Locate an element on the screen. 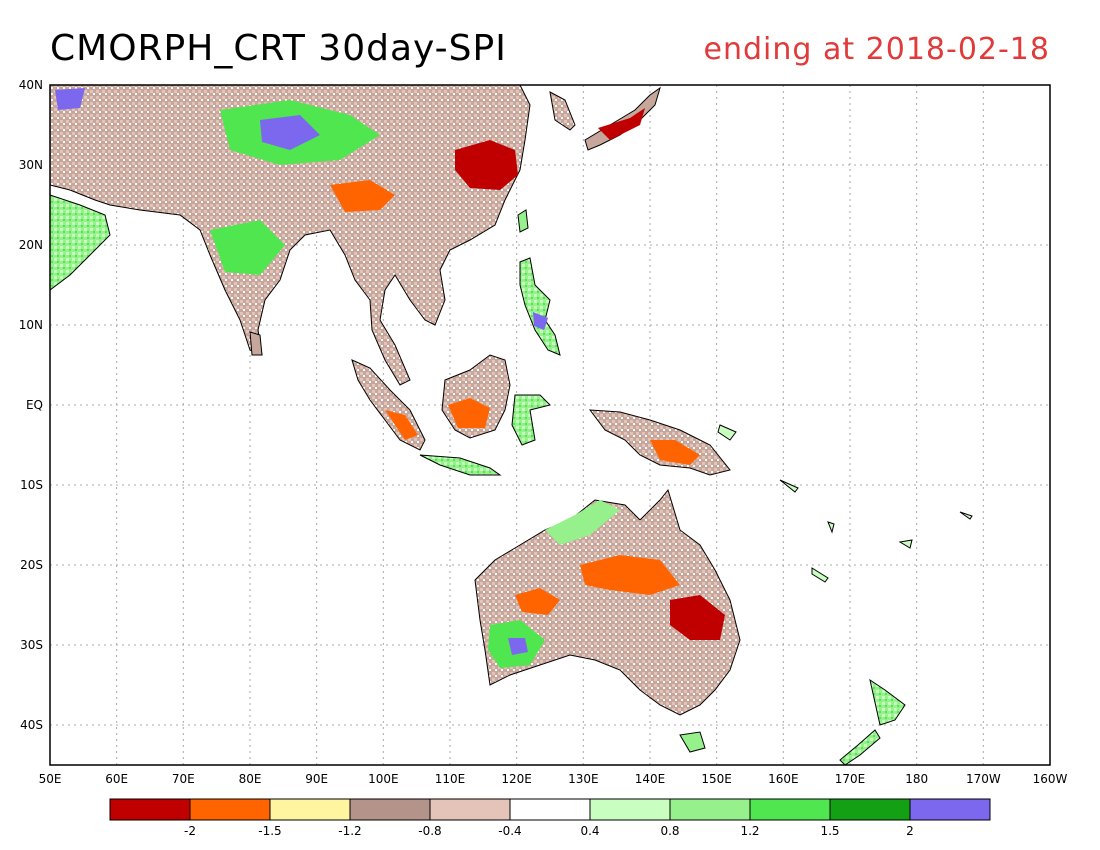  legend-label: 0.4 is located at coordinates (589, 831).